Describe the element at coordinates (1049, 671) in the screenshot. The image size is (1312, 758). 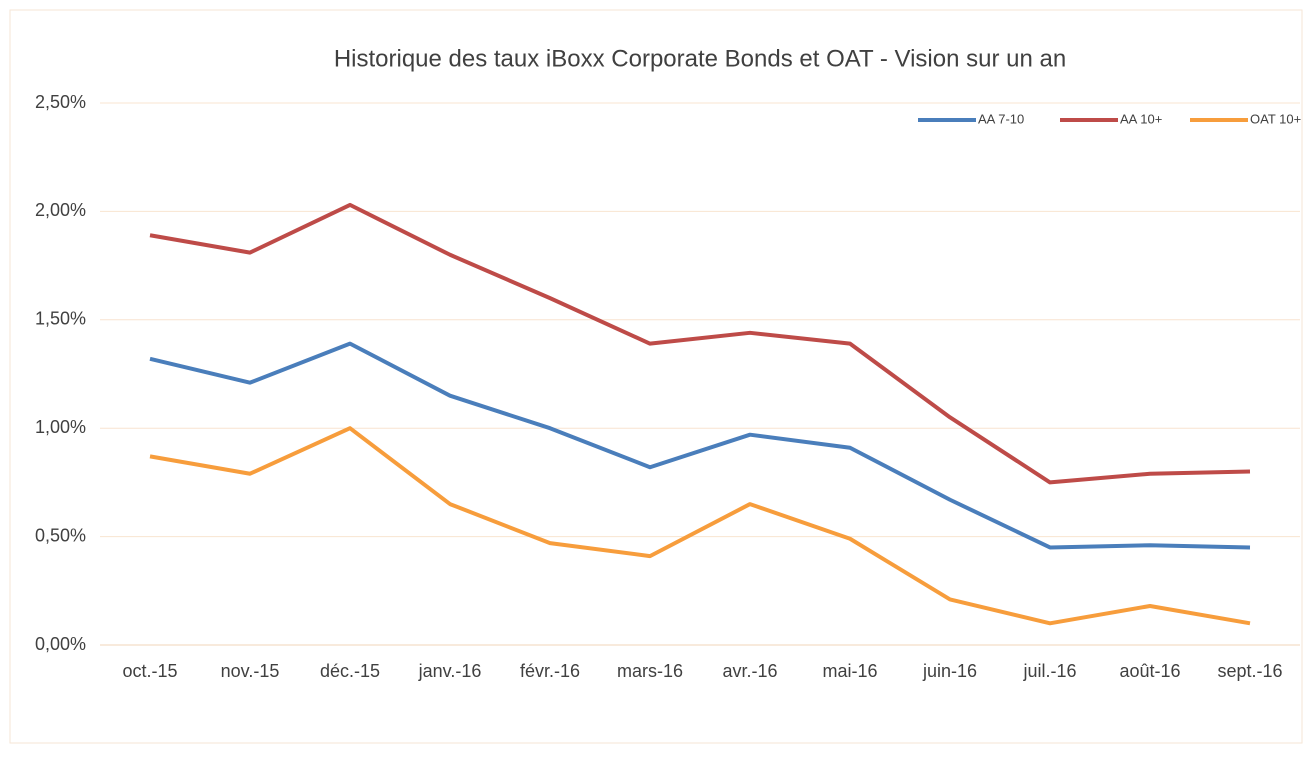
I see `x-tick-label: juil.-16` at that location.